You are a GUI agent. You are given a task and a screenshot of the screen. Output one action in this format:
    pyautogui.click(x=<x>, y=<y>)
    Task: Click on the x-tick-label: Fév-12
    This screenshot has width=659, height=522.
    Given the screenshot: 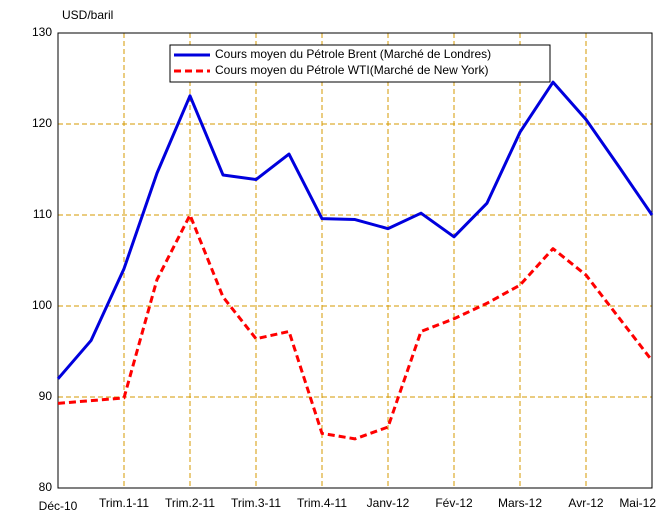 What is the action you would take?
    pyautogui.click(x=454, y=503)
    